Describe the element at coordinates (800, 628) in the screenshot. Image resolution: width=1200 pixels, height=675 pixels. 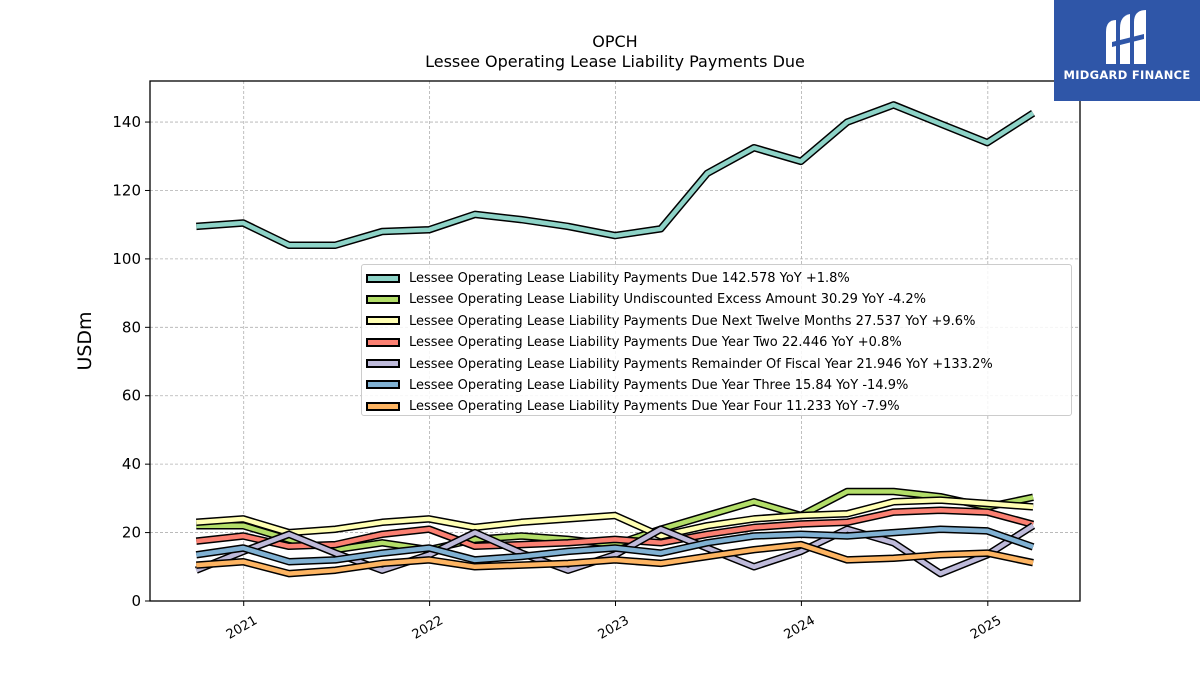
I see `x-tick-label: 2024` at that location.